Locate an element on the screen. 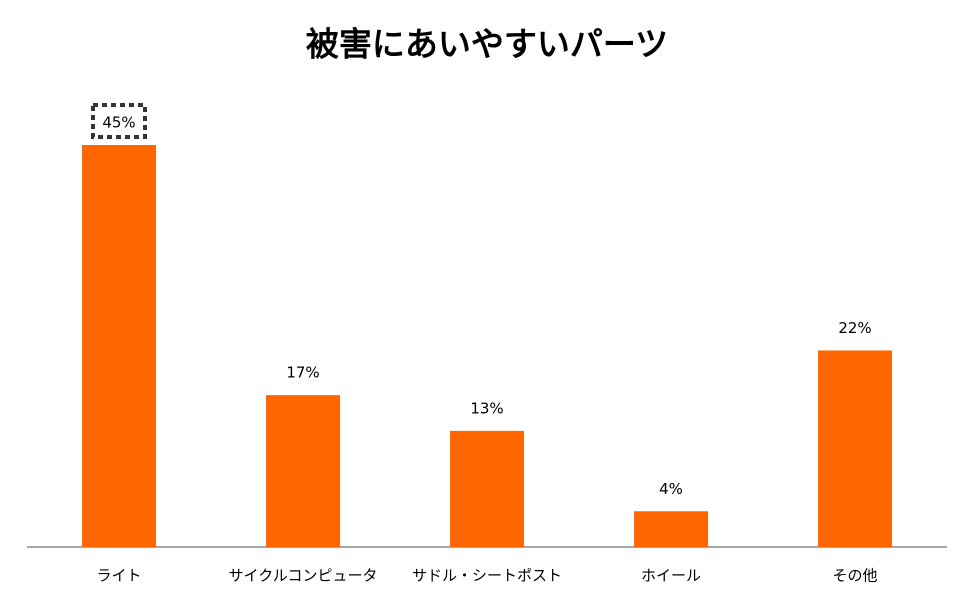 The width and height of the screenshot is (975, 601). value-label: 13% is located at coordinates (486, 408).